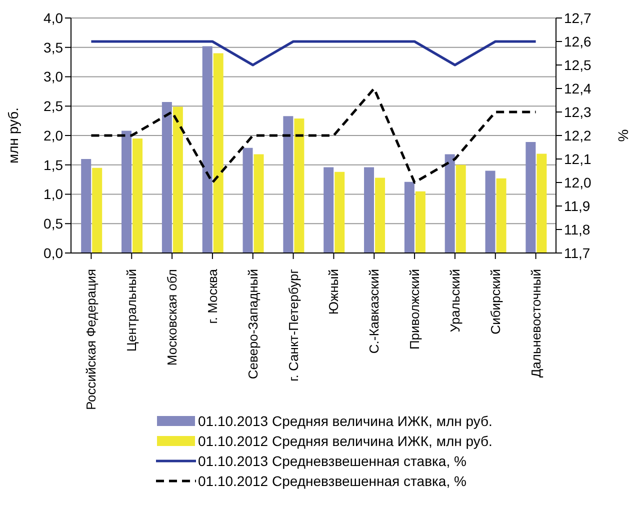 This screenshot has width=644, height=529. What do you see at coordinates (12, 135) in the screenshot?
I see `y-axis-title: млн руб.` at bounding box center [12, 135].